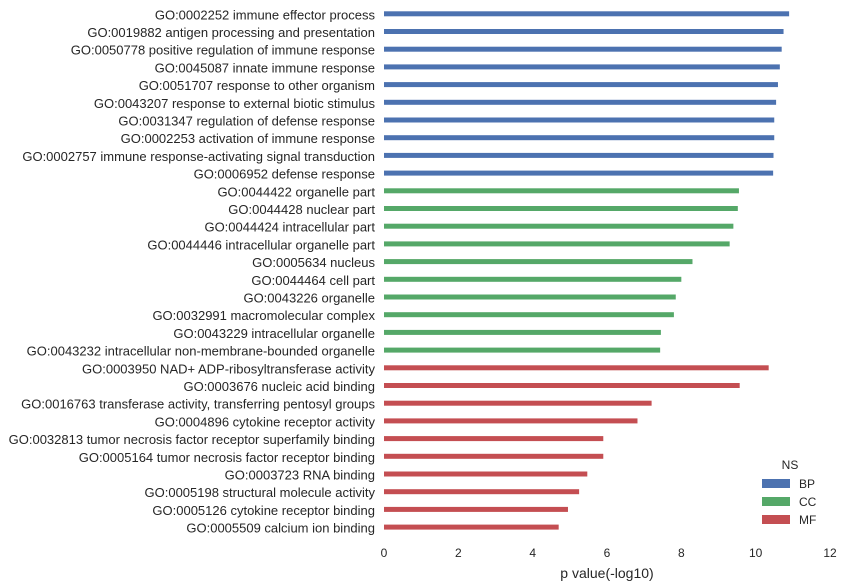  Describe the element at coordinates (313, 262) in the screenshot. I see `category-label: GO:0005634 nucleus` at that location.